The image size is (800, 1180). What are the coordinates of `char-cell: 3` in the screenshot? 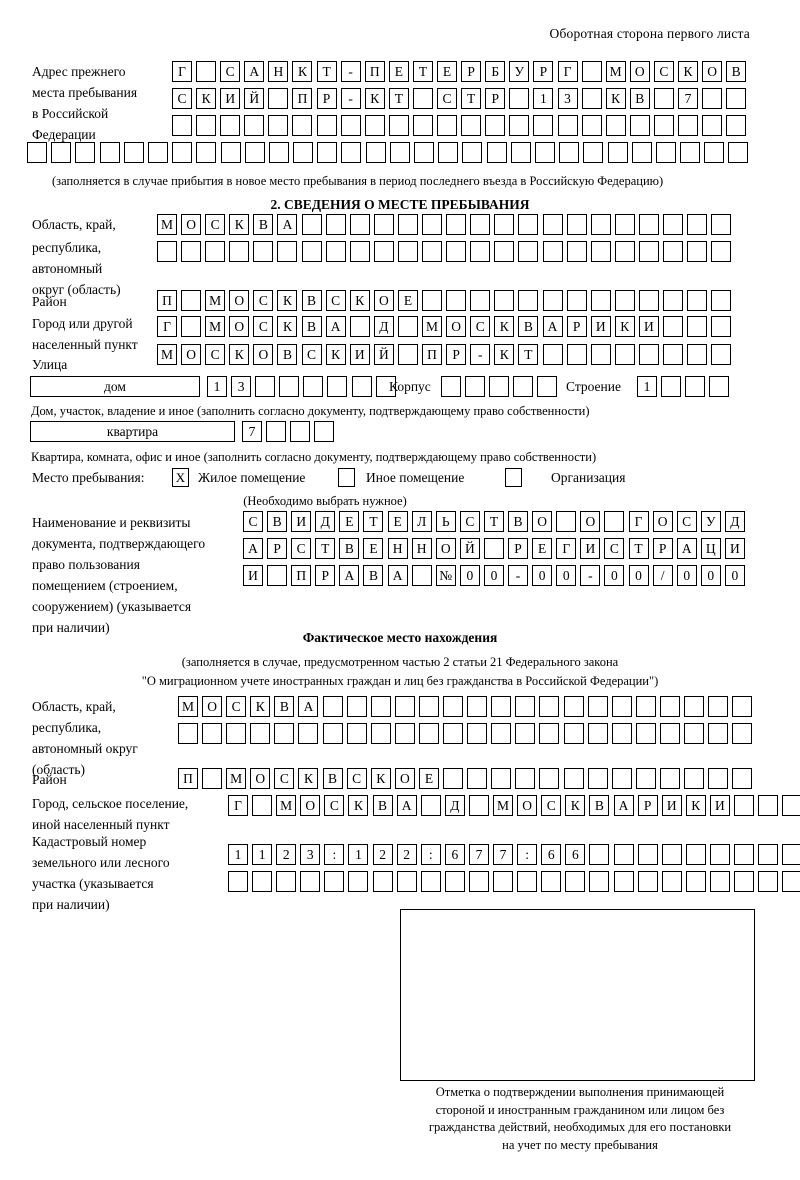 It's located at (567, 98).